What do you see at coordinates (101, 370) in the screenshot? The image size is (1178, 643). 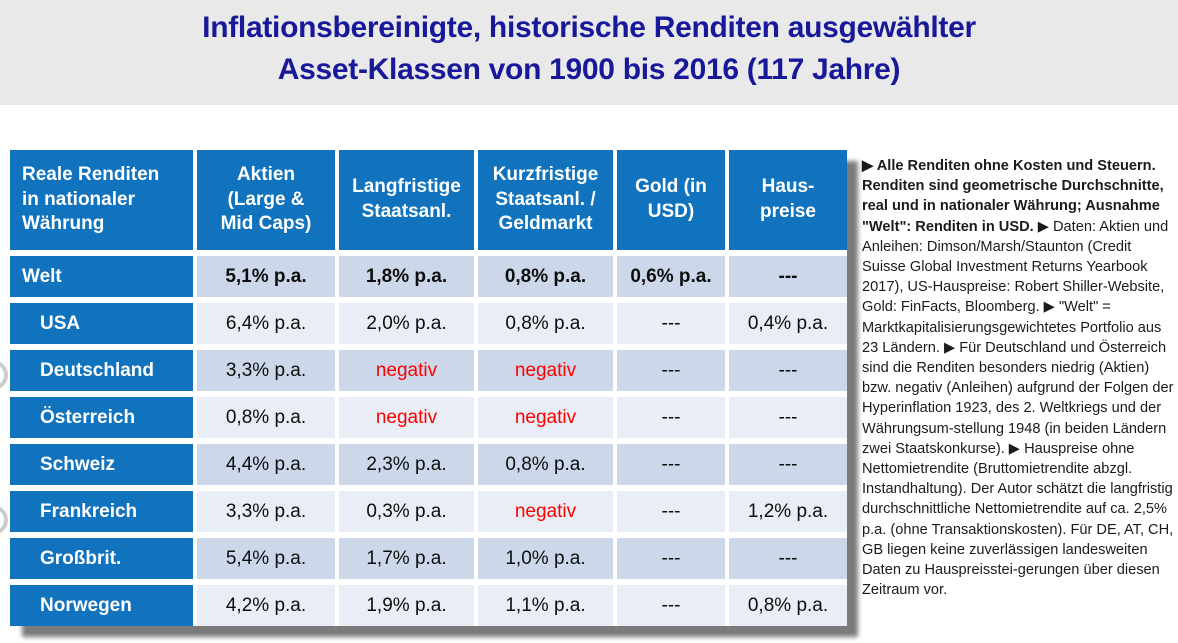 I see `row-label-deutschland: Deutschland` at bounding box center [101, 370].